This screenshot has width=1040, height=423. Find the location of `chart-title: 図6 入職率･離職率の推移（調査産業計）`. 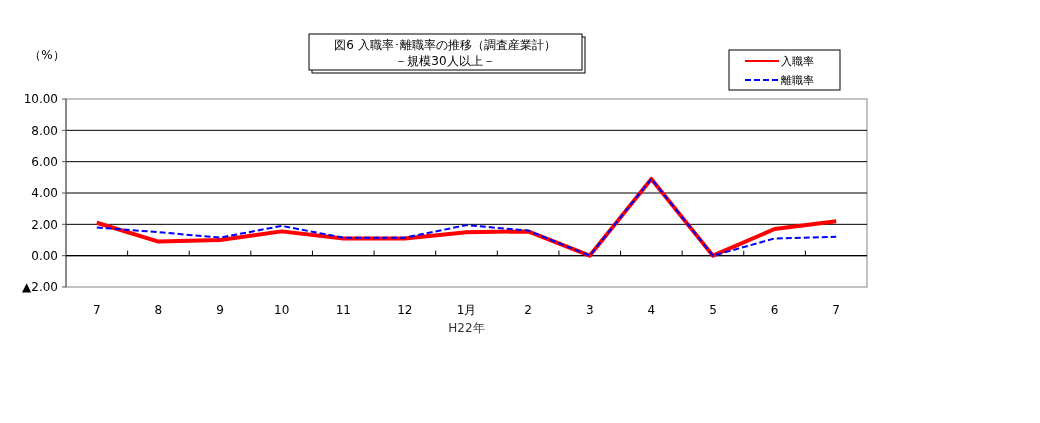

chart-title: 図6 入職率･離職率の推移（調査産業計） is located at coordinates (445, 45).